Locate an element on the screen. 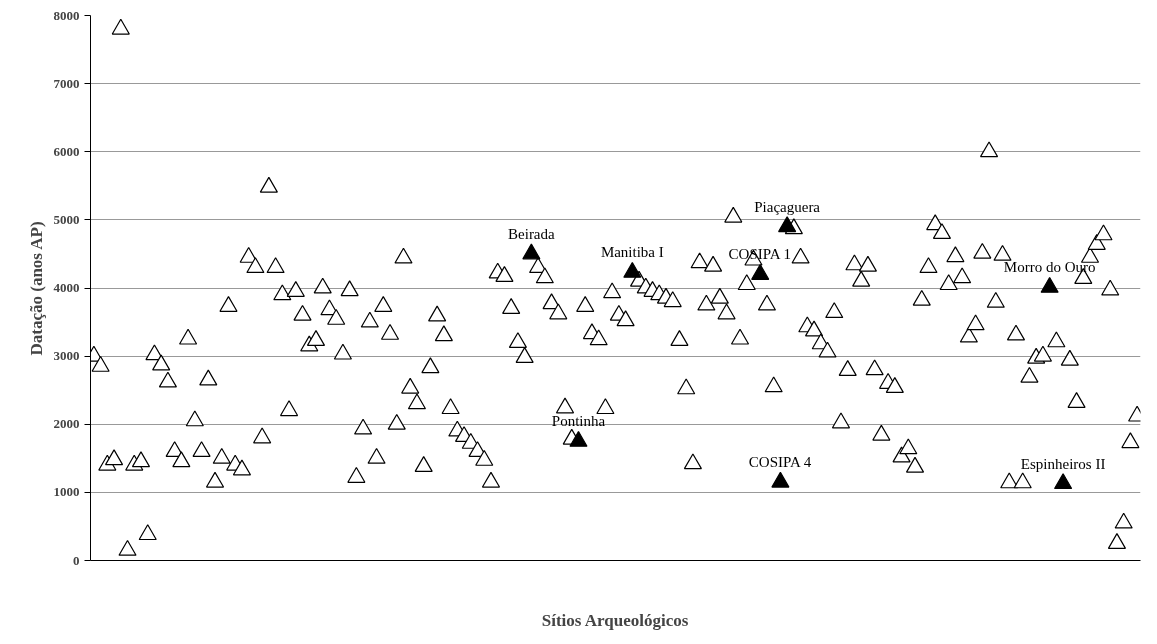  y-axis-title: Datação (anos AP) is located at coordinates (36, 288).